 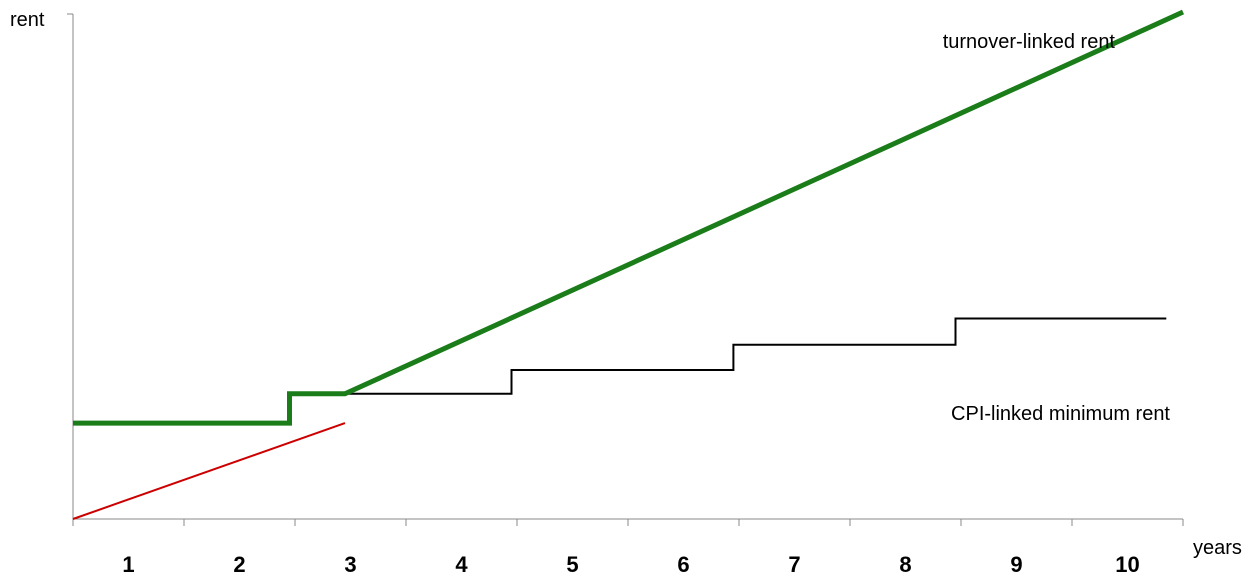 What do you see at coordinates (239, 564) in the screenshot?
I see `x-tick-label: 2` at bounding box center [239, 564].